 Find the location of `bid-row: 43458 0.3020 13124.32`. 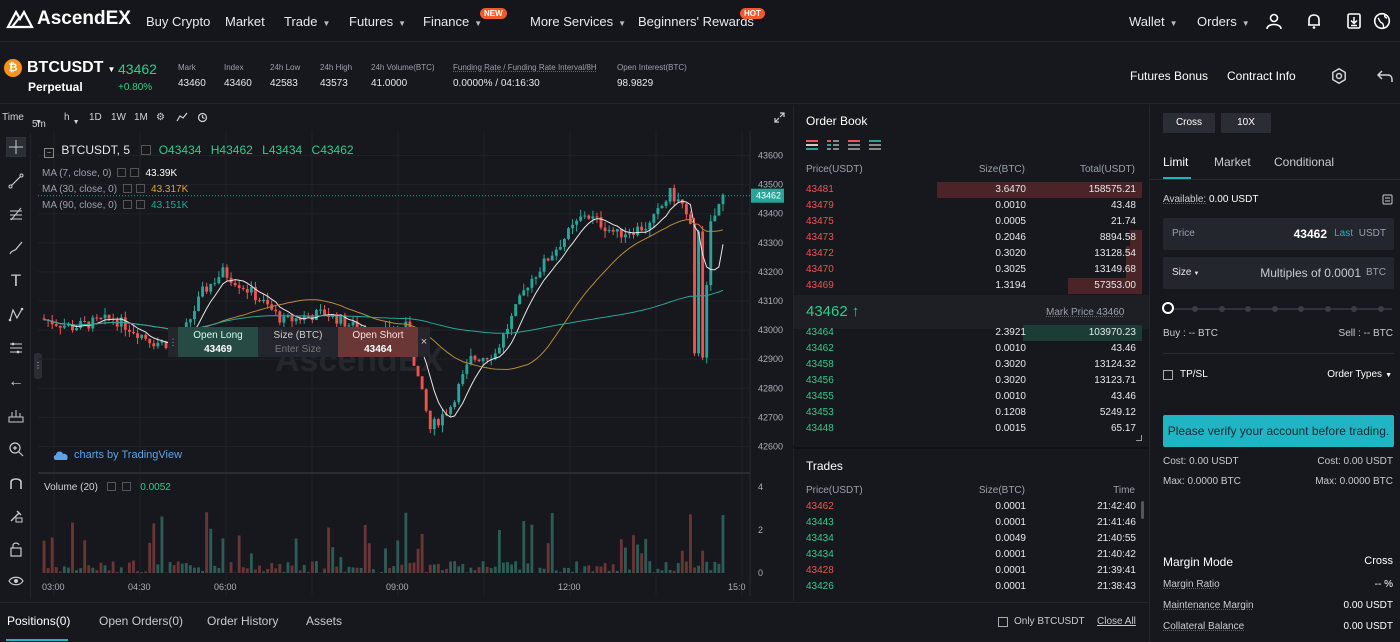

bid-row: 43458 0.3020 13124.32 is located at coordinates (968, 365).